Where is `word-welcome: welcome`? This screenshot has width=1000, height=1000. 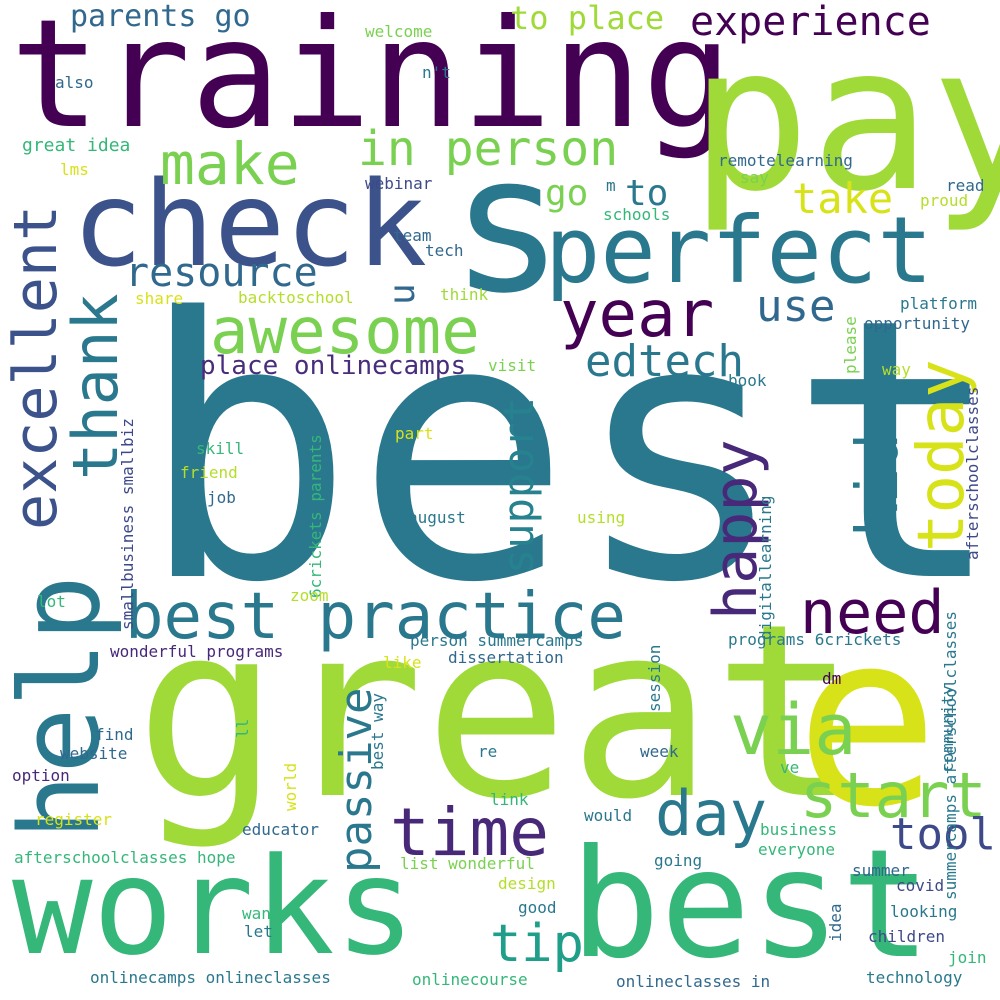
word-welcome: welcome is located at coordinates (399, 31).